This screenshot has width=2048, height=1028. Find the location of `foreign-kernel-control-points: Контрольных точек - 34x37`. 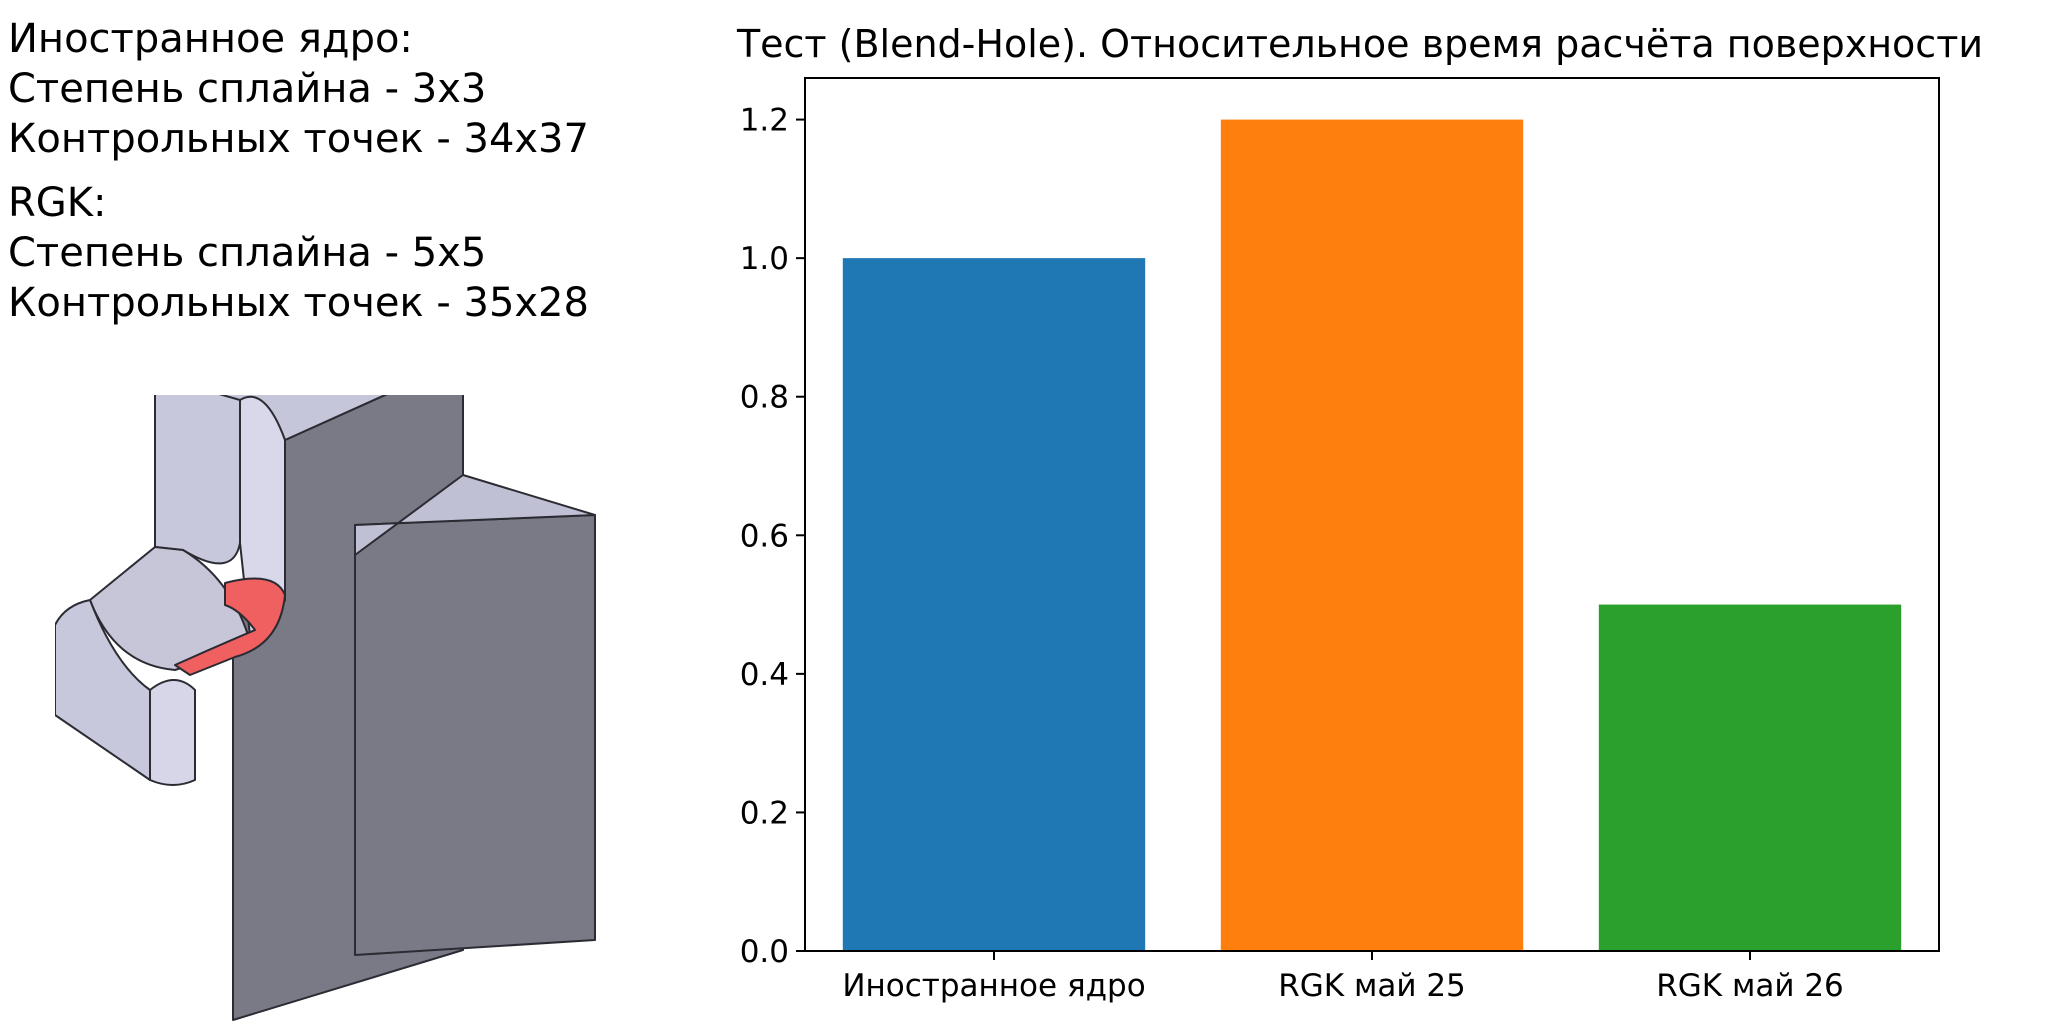

foreign-kernel-control-points: Контрольных точек - 34x37 is located at coordinates (298, 139).